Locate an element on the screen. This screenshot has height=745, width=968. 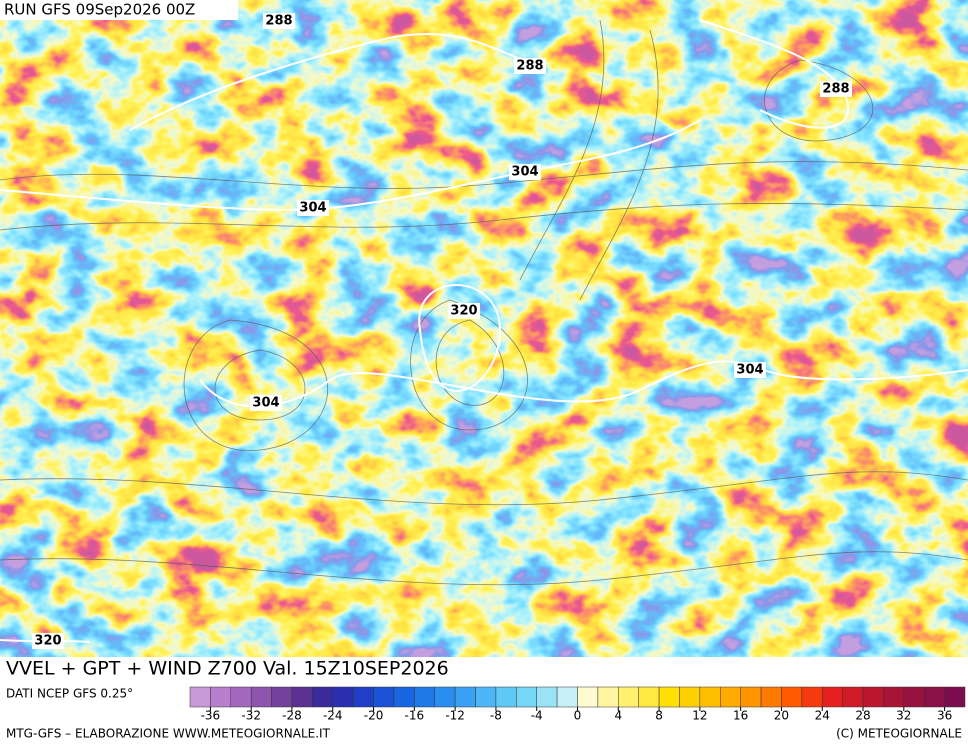
colorbar-tick-label: -32 is located at coordinates (251, 716).